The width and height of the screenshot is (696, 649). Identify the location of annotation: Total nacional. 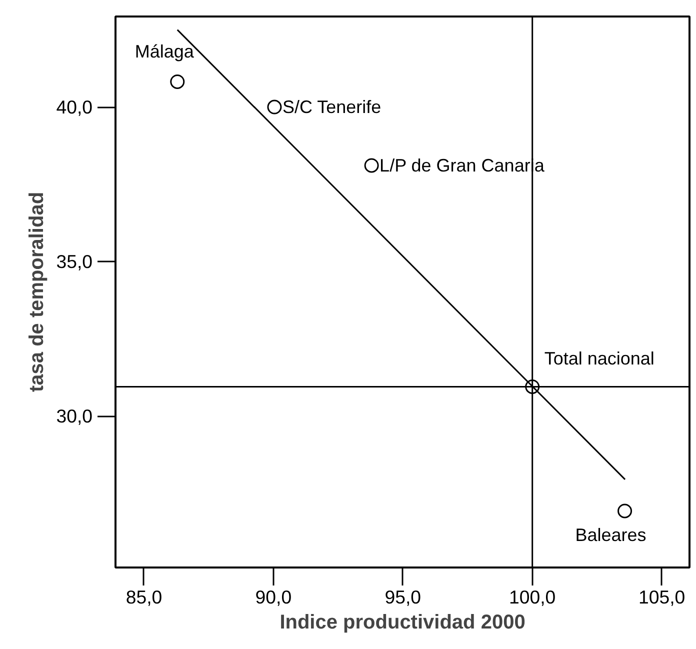
(599, 358).